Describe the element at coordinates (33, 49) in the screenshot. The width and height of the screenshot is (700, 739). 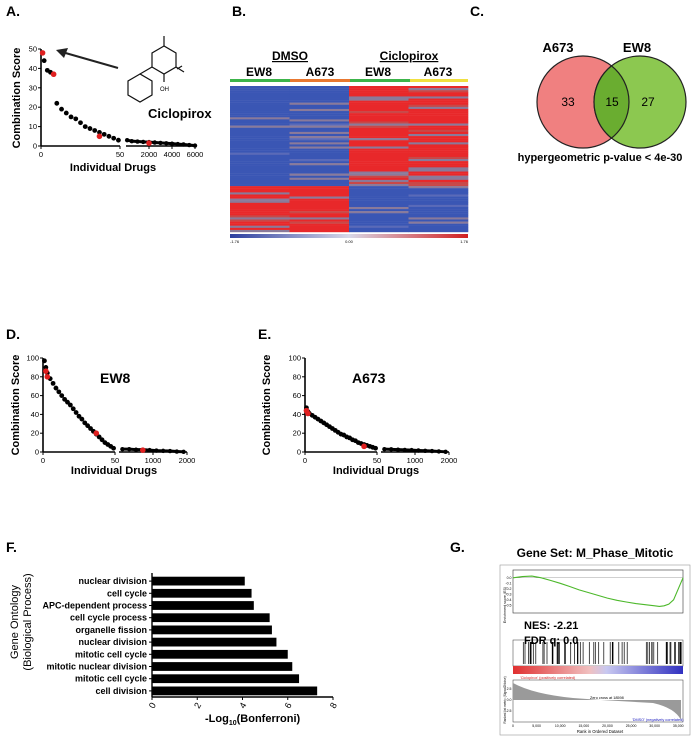
I see `A-ytick-label: 50` at that location.